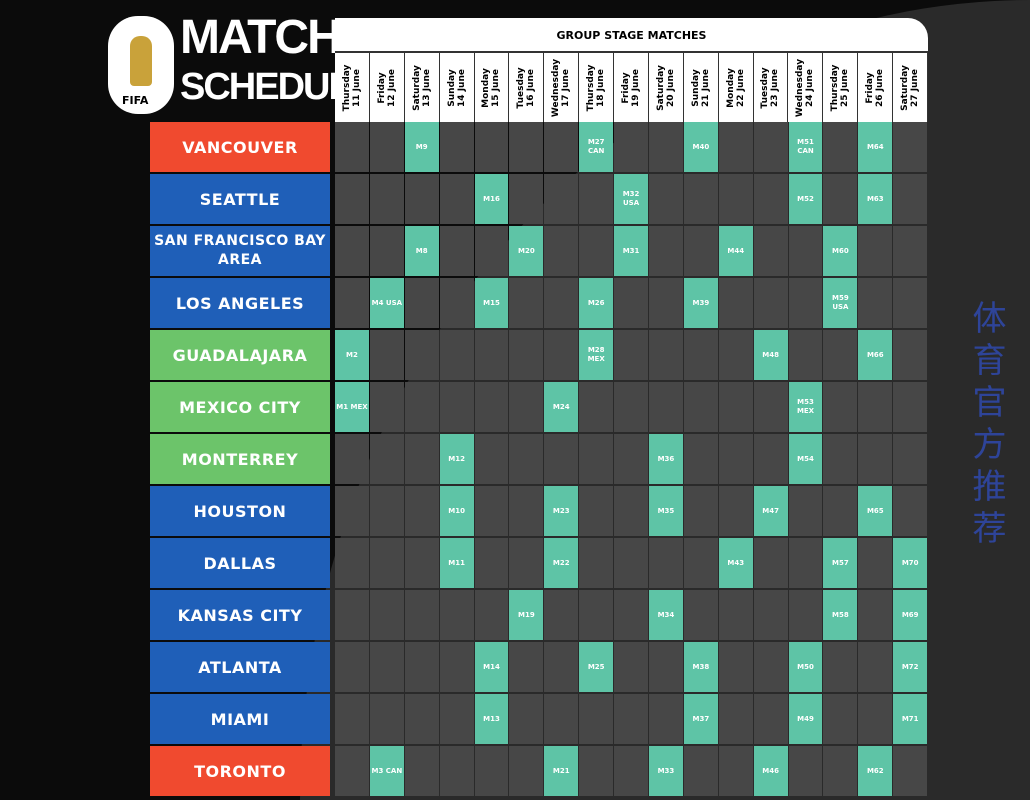 This screenshot has height=800, width=1030. I want to click on date-header: Tuesday 16 June, so click(527, 87).